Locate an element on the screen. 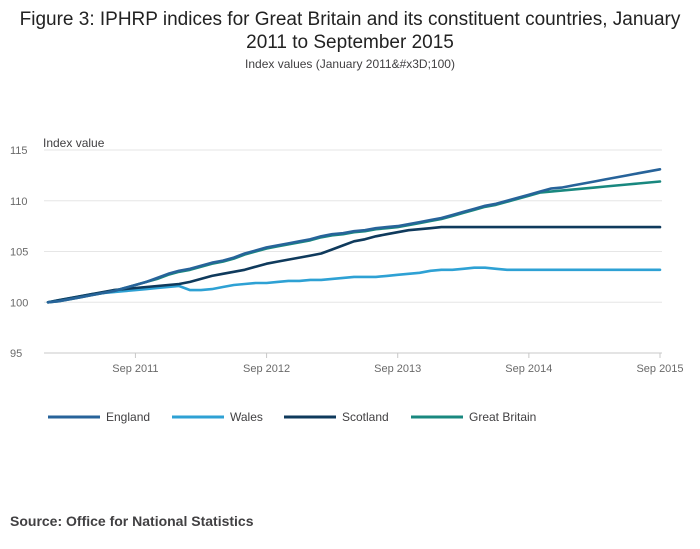 The width and height of the screenshot is (700, 549). y-tick-label: 105 is located at coordinates (19, 253).